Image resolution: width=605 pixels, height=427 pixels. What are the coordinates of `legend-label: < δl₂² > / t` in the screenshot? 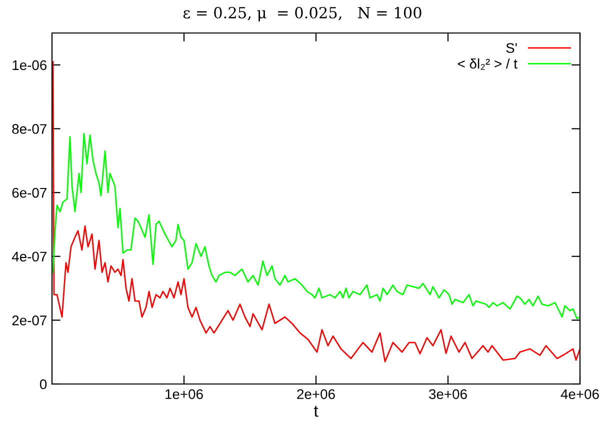 It's located at (488, 64).